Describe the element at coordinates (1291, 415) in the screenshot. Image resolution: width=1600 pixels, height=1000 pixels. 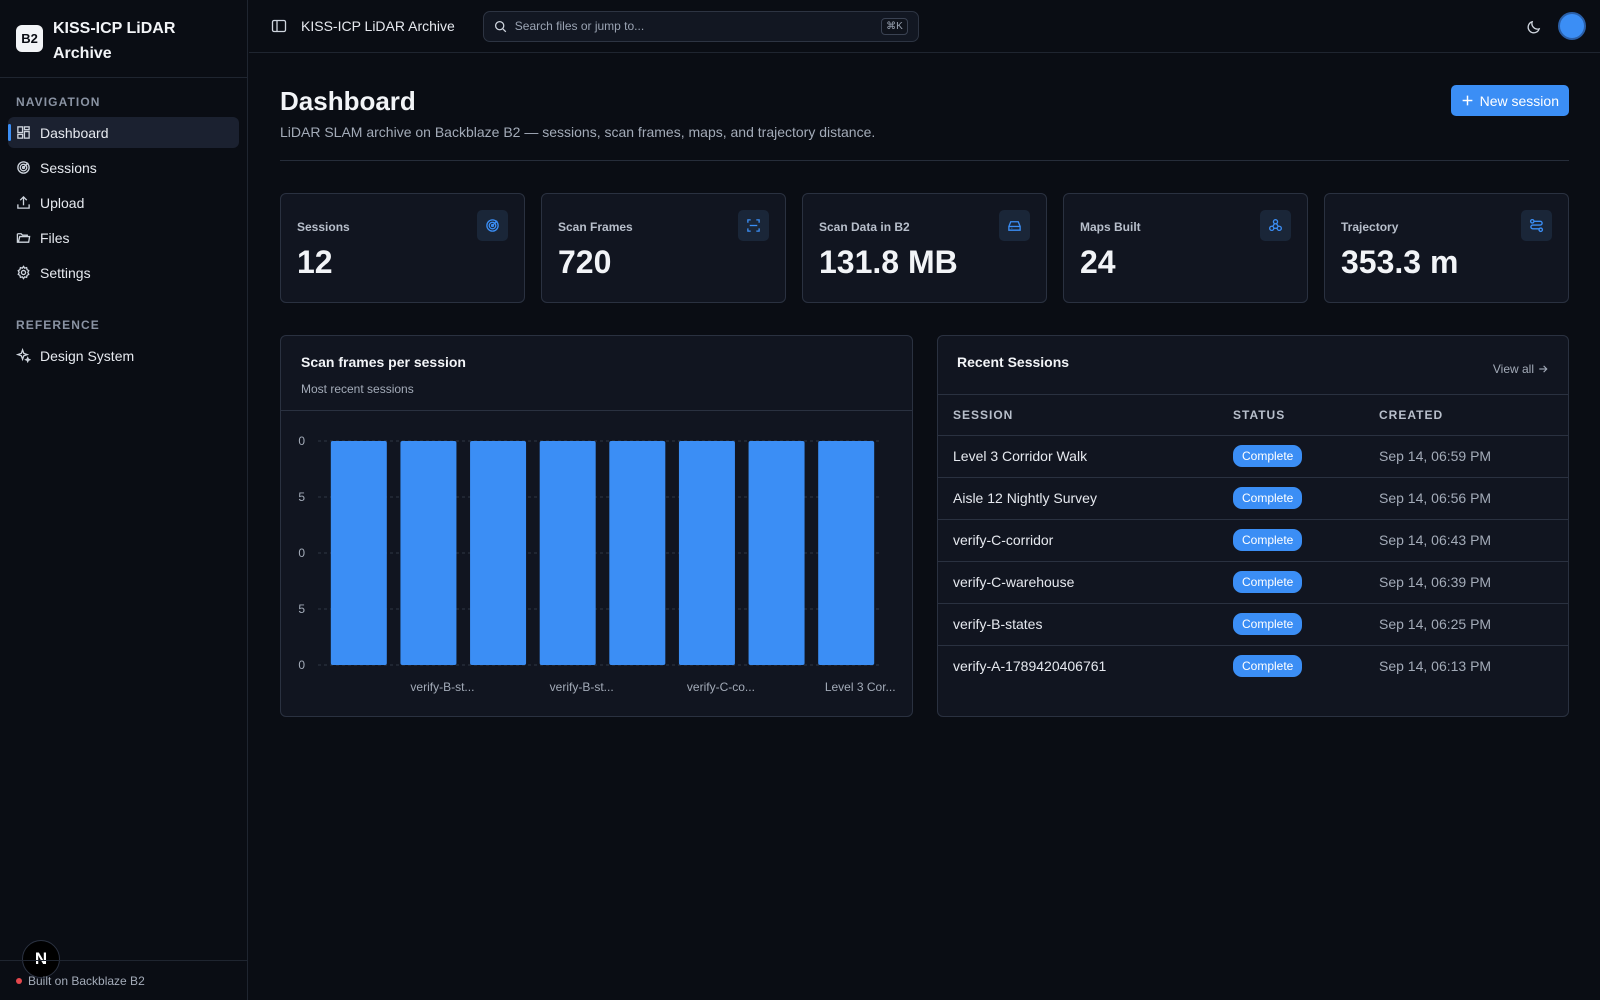
I see `column-header-status: STATUS` at that location.